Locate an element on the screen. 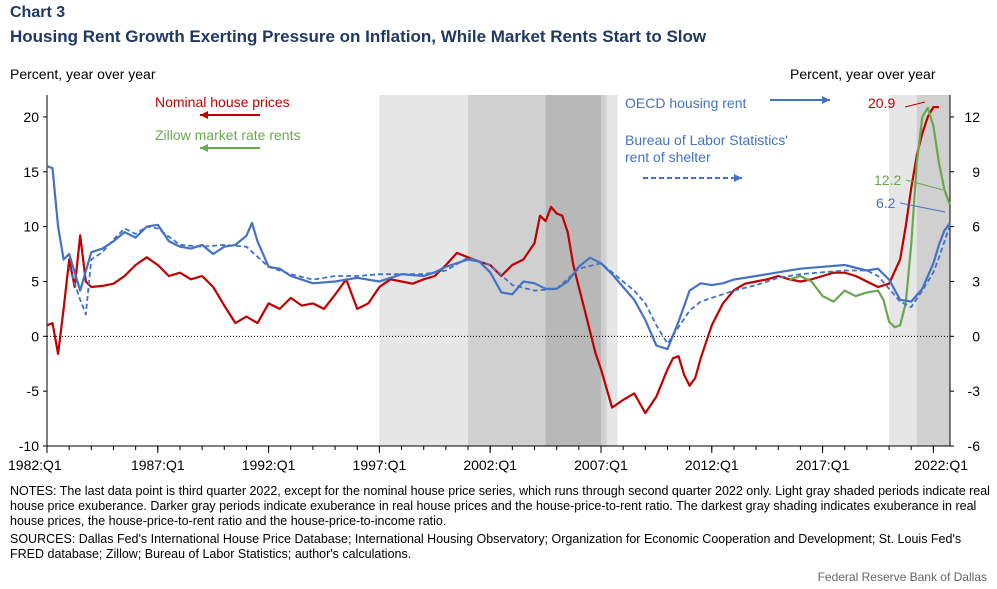 The height and width of the screenshot is (589, 997). right-tick-label: 9 is located at coordinates (976, 172).